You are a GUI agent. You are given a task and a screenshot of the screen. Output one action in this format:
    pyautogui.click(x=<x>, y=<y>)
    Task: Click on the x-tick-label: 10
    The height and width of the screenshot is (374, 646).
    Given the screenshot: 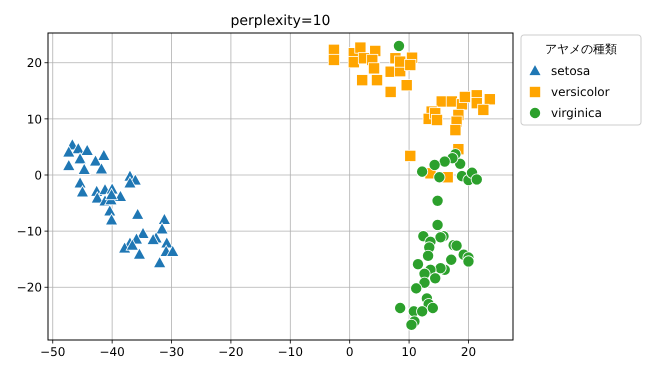 What is the action you would take?
    pyautogui.click(x=409, y=352)
    